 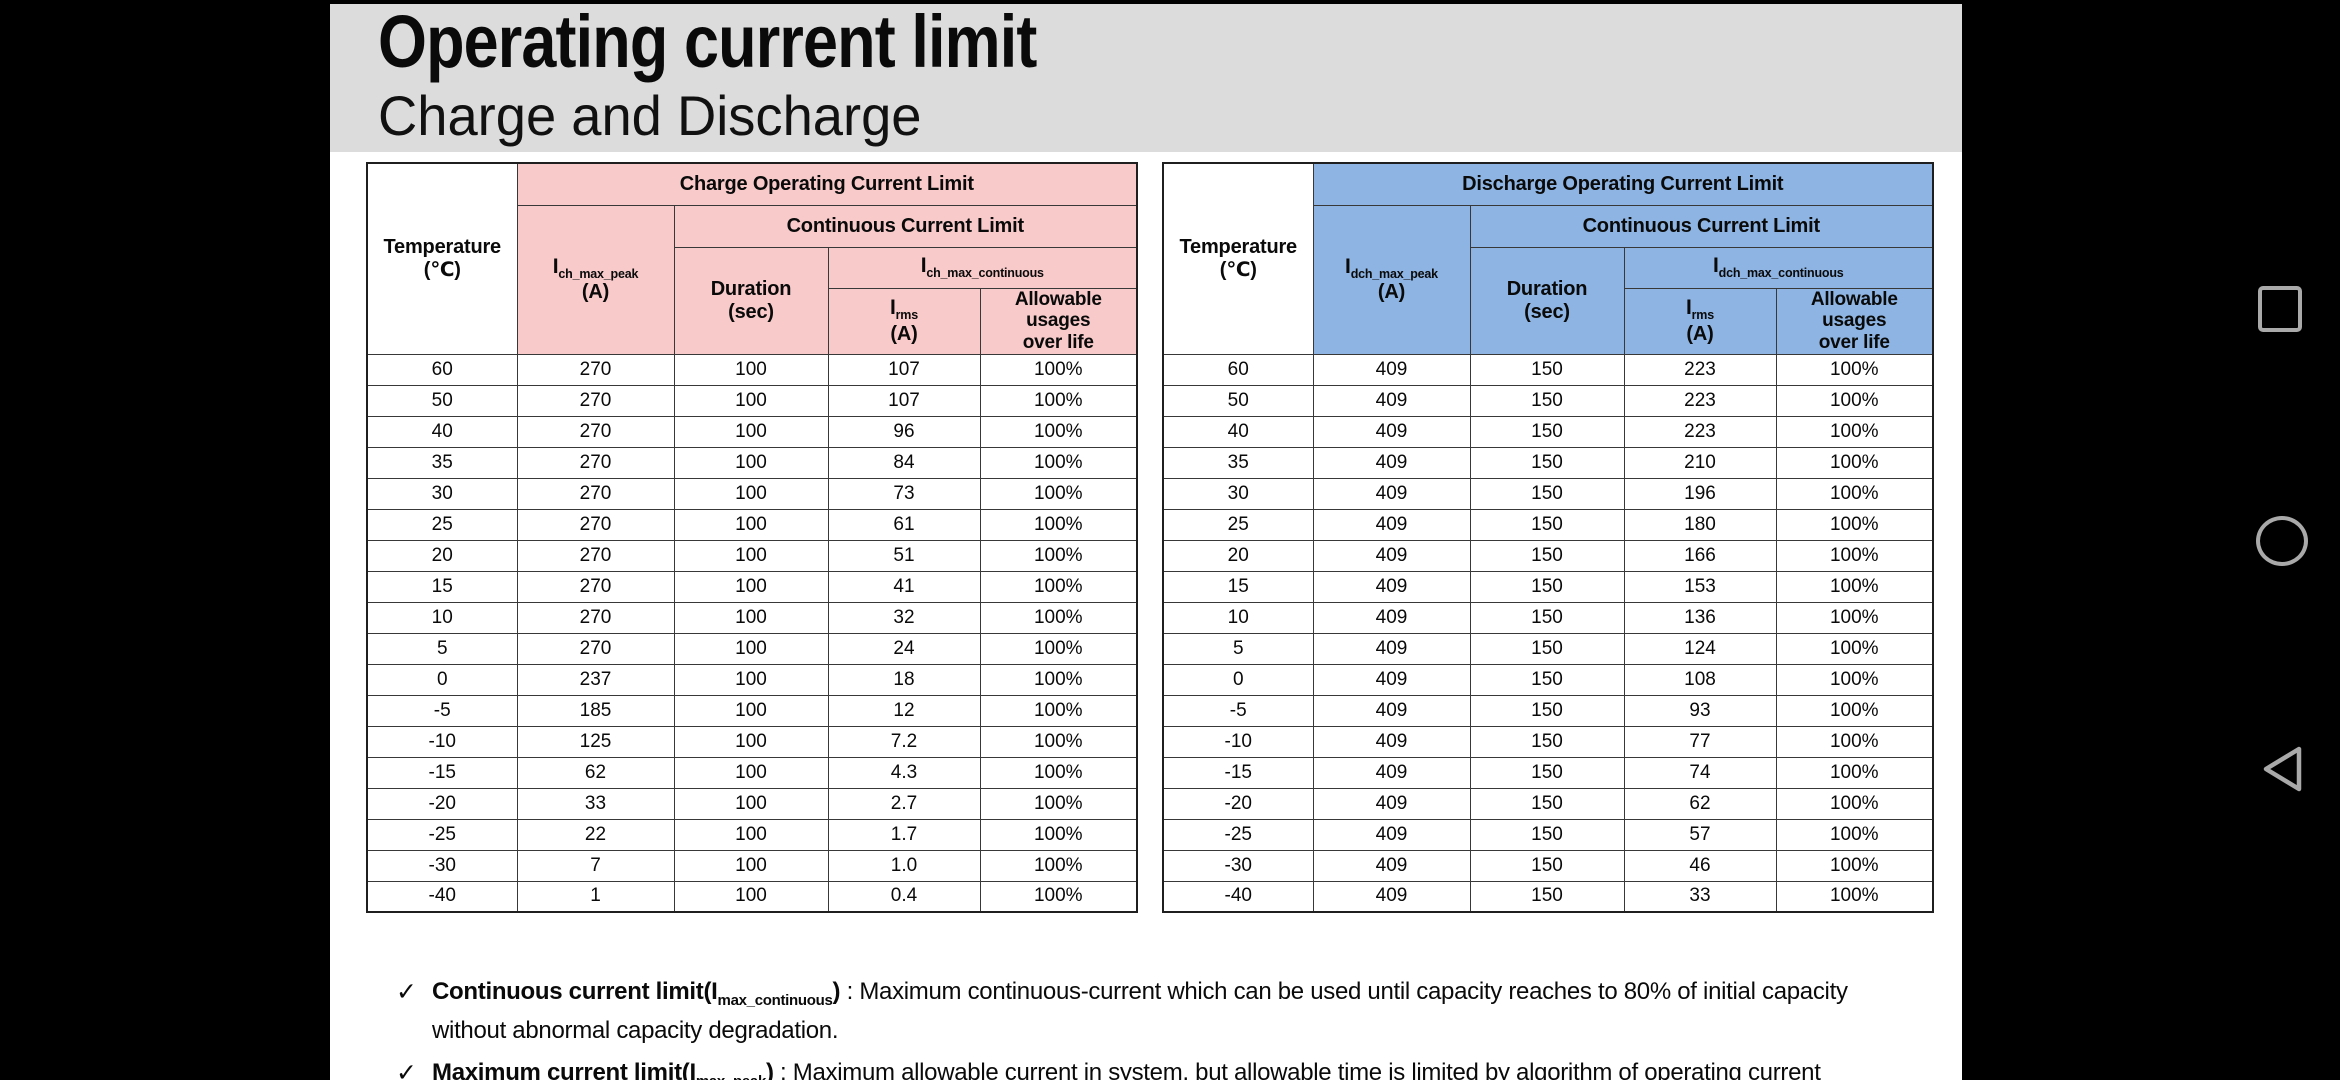 What do you see at coordinates (1700, 896) in the screenshot?
I see `table-cell: 33` at bounding box center [1700, 896].